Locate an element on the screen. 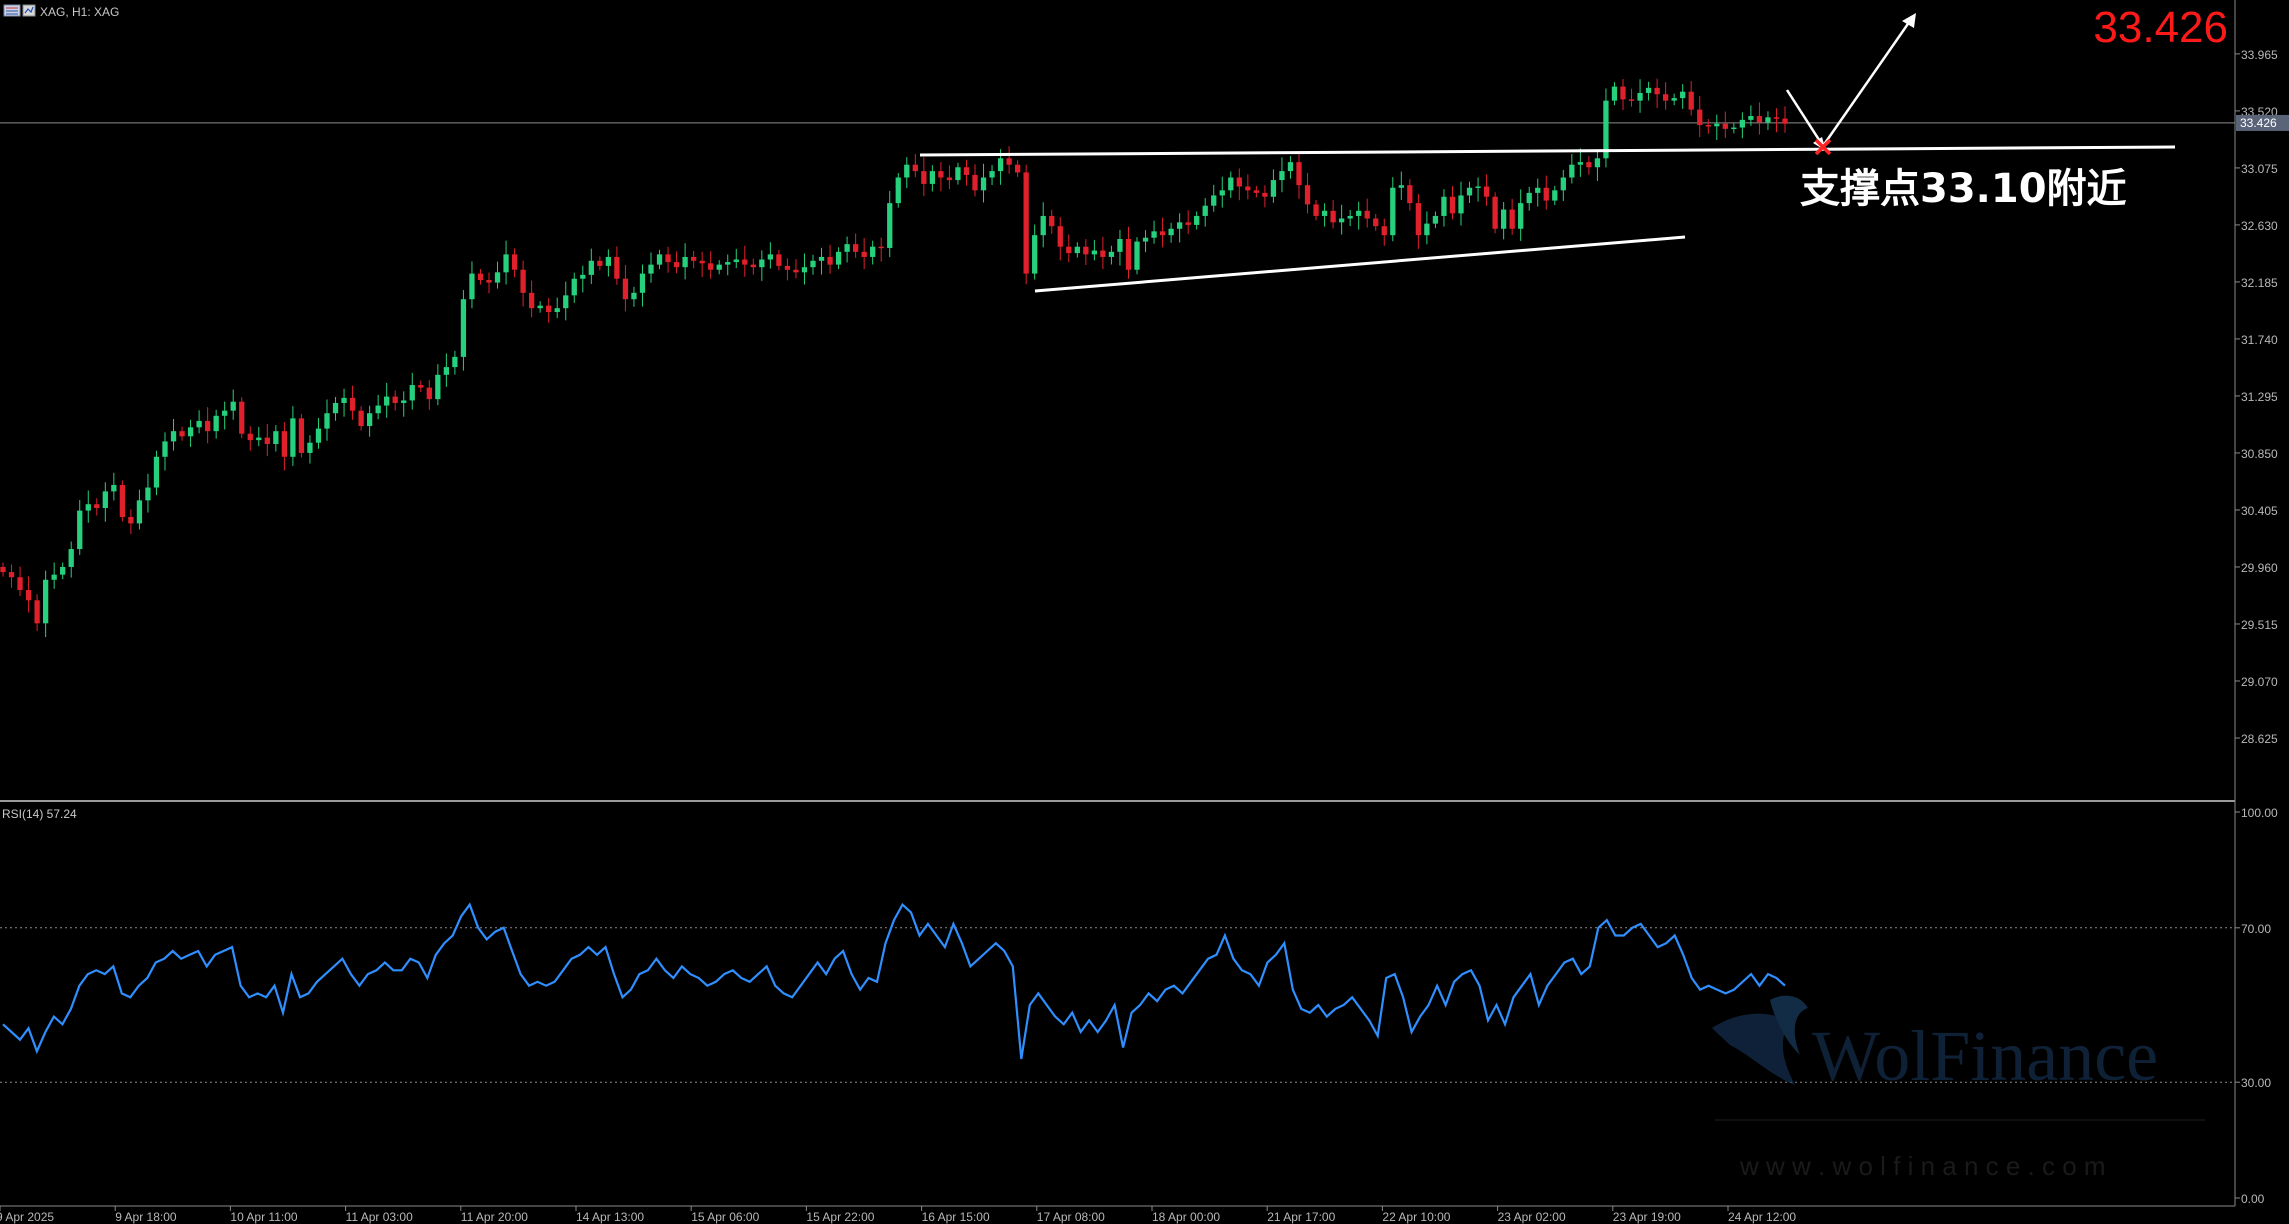  time-tick-label: 11 Apr 20:00 is located at coordinates (494, 1217).